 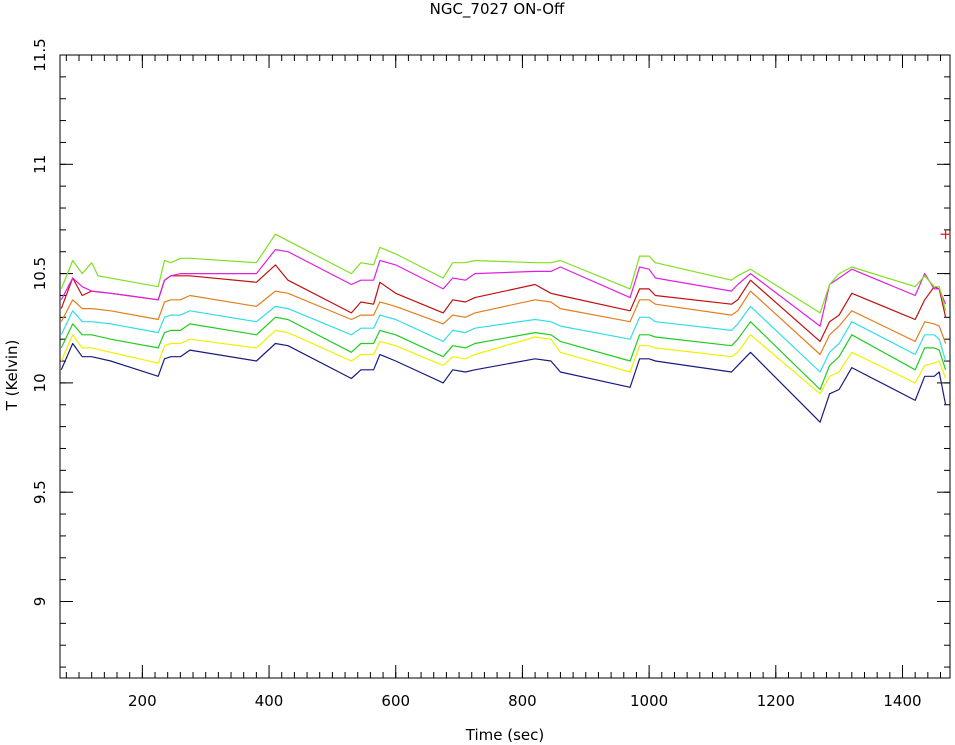 I want to click on x-tick-label: 600, so click(x=395, y=701).